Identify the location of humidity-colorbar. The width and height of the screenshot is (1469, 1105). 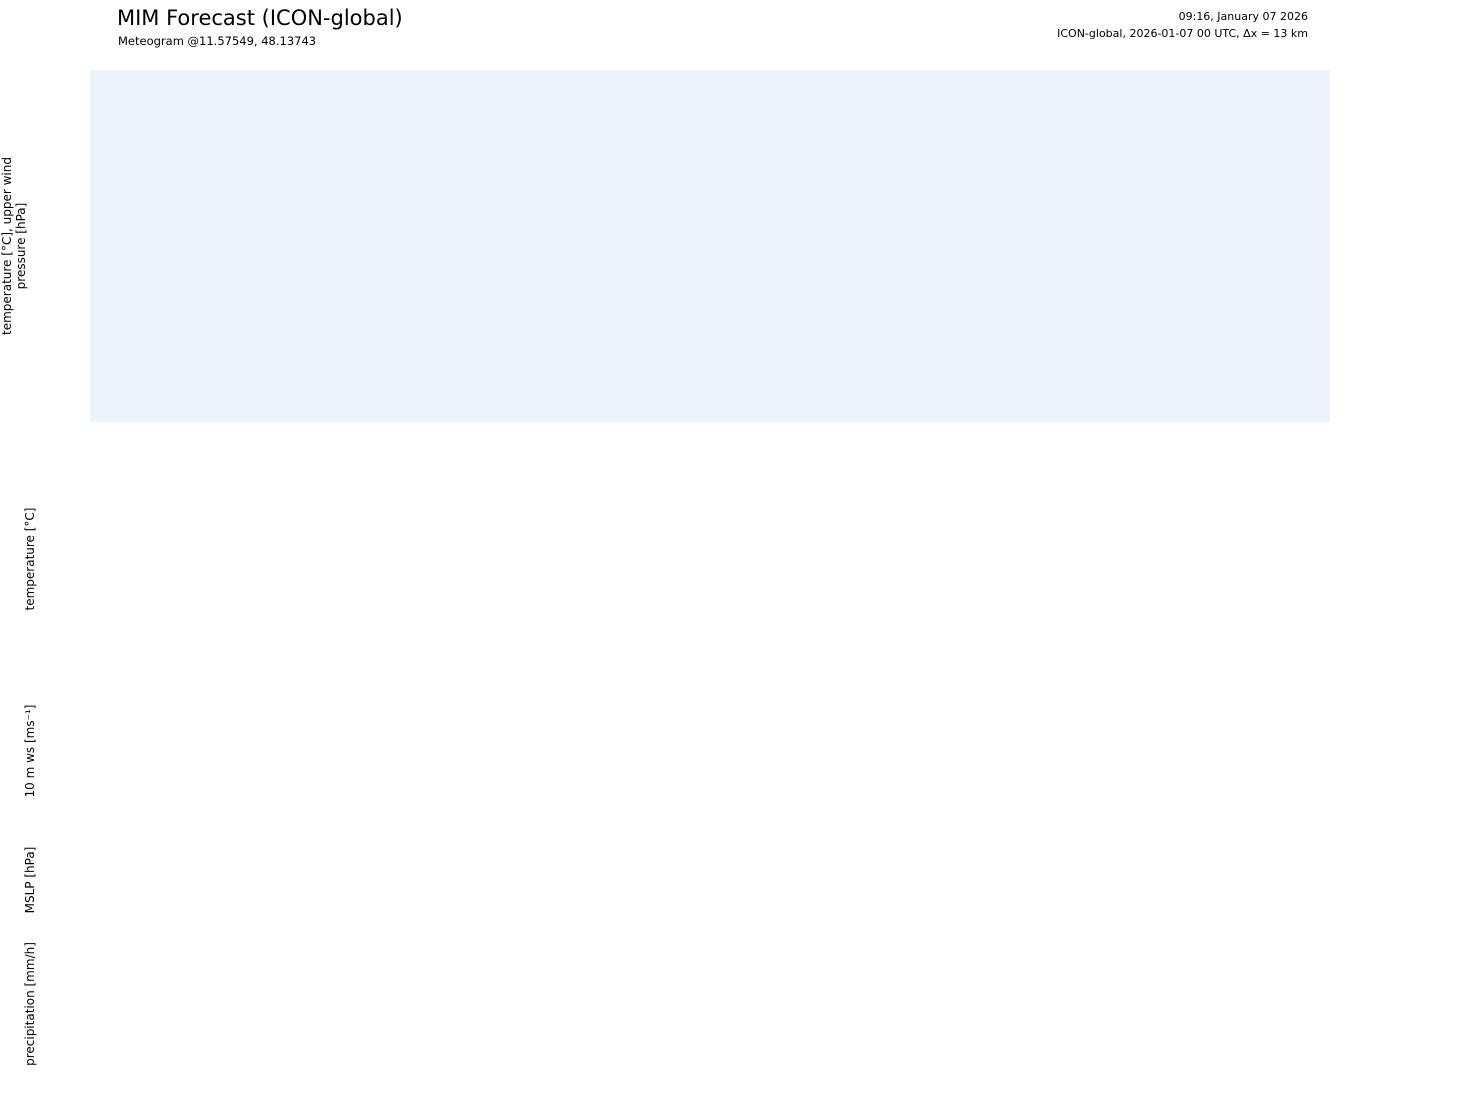
(1408, 247).